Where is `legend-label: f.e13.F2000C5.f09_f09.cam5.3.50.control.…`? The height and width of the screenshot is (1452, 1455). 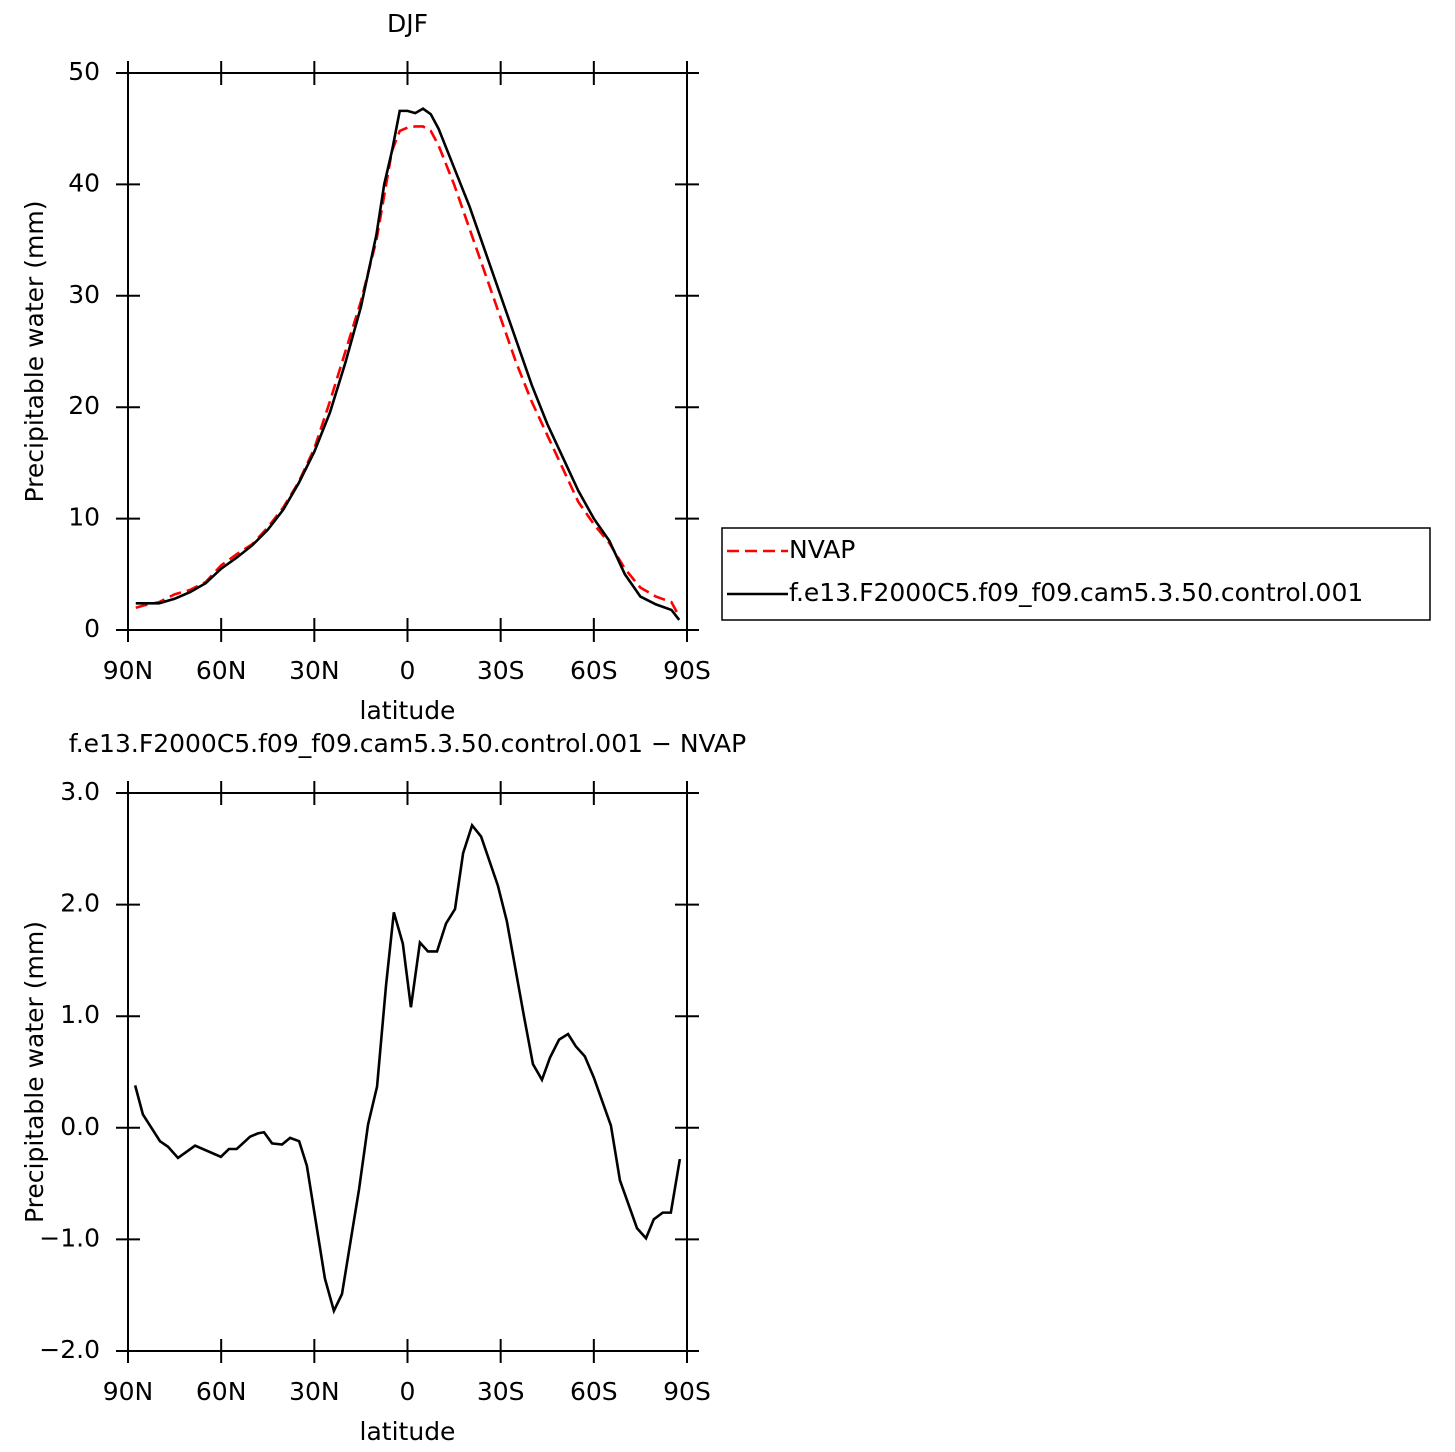
legend-label: f.e13.F2000C5.f09_f09.cam5.3.50.control.… is located at coordinates (1076, 592).